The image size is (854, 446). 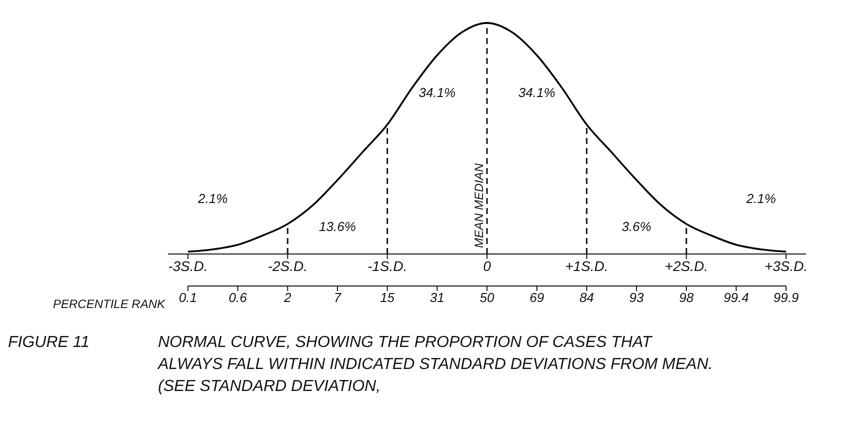 What do you see at coordinates (786, 266) in the screenshot?
I see `x-tick-label: +3S.D.` at bounding box center [786, 266].